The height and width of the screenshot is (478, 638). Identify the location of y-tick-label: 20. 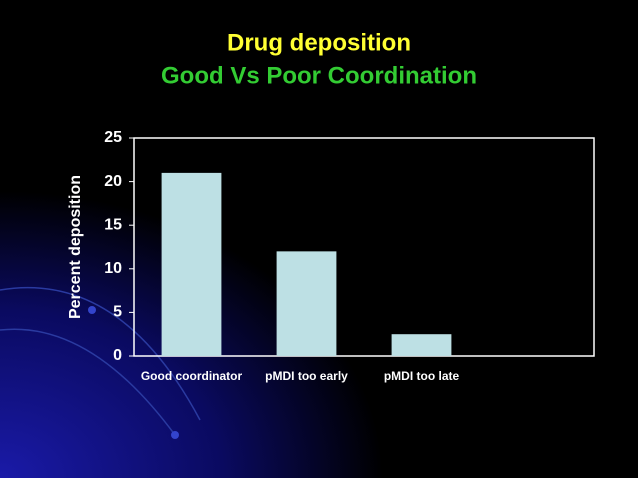
(113, 181).